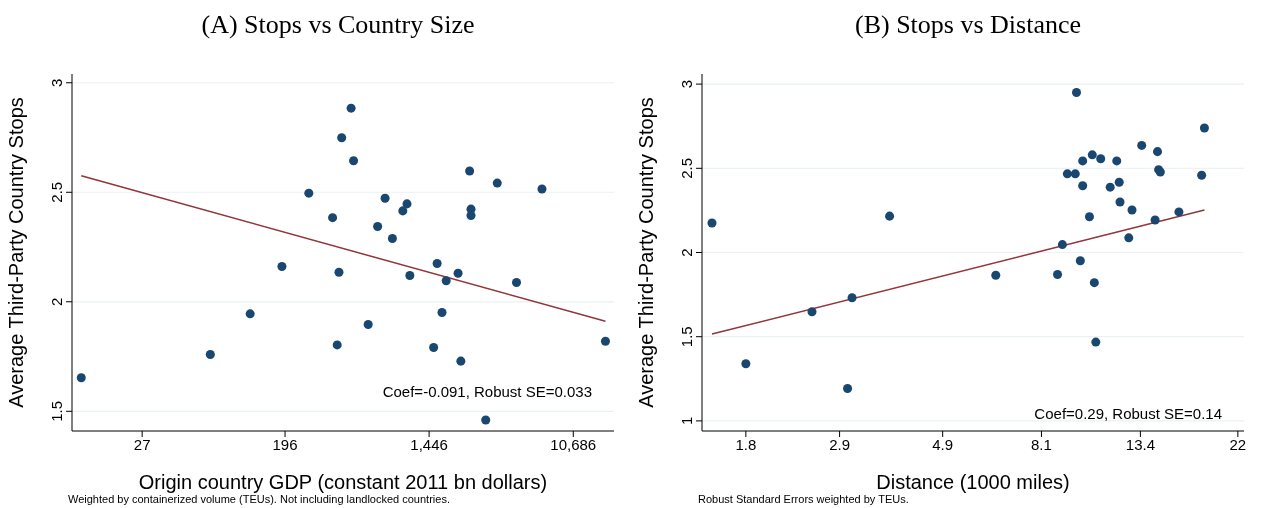 This screenshot has width=1266, height=508. Describe the element at coordinates (967, 25) in the screenshot. I see `chart-title: (B) Stops vs Distance` at that location.